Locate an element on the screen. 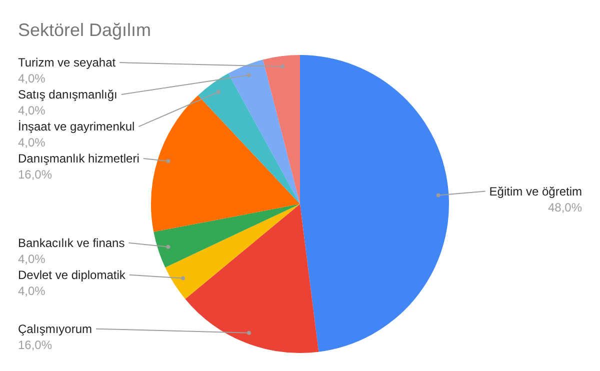 This screenshot has height=371, width=600. slice-label: İnşaat ve gayrimenkul is located at coordinates (76, 127).